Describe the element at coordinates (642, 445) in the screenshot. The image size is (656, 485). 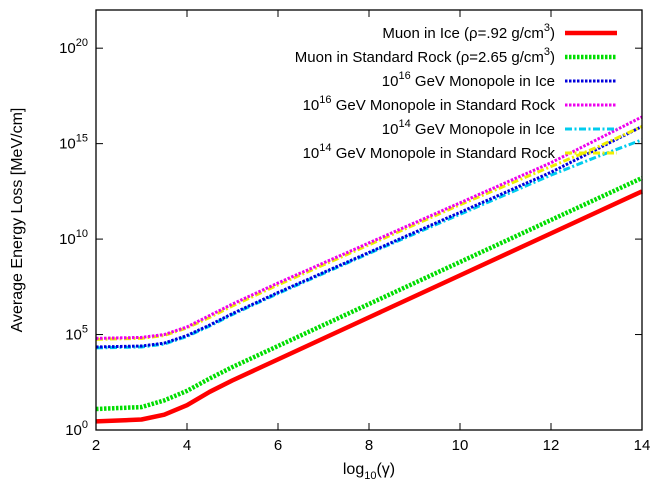
I see `x-tick-label: 14` at that location.